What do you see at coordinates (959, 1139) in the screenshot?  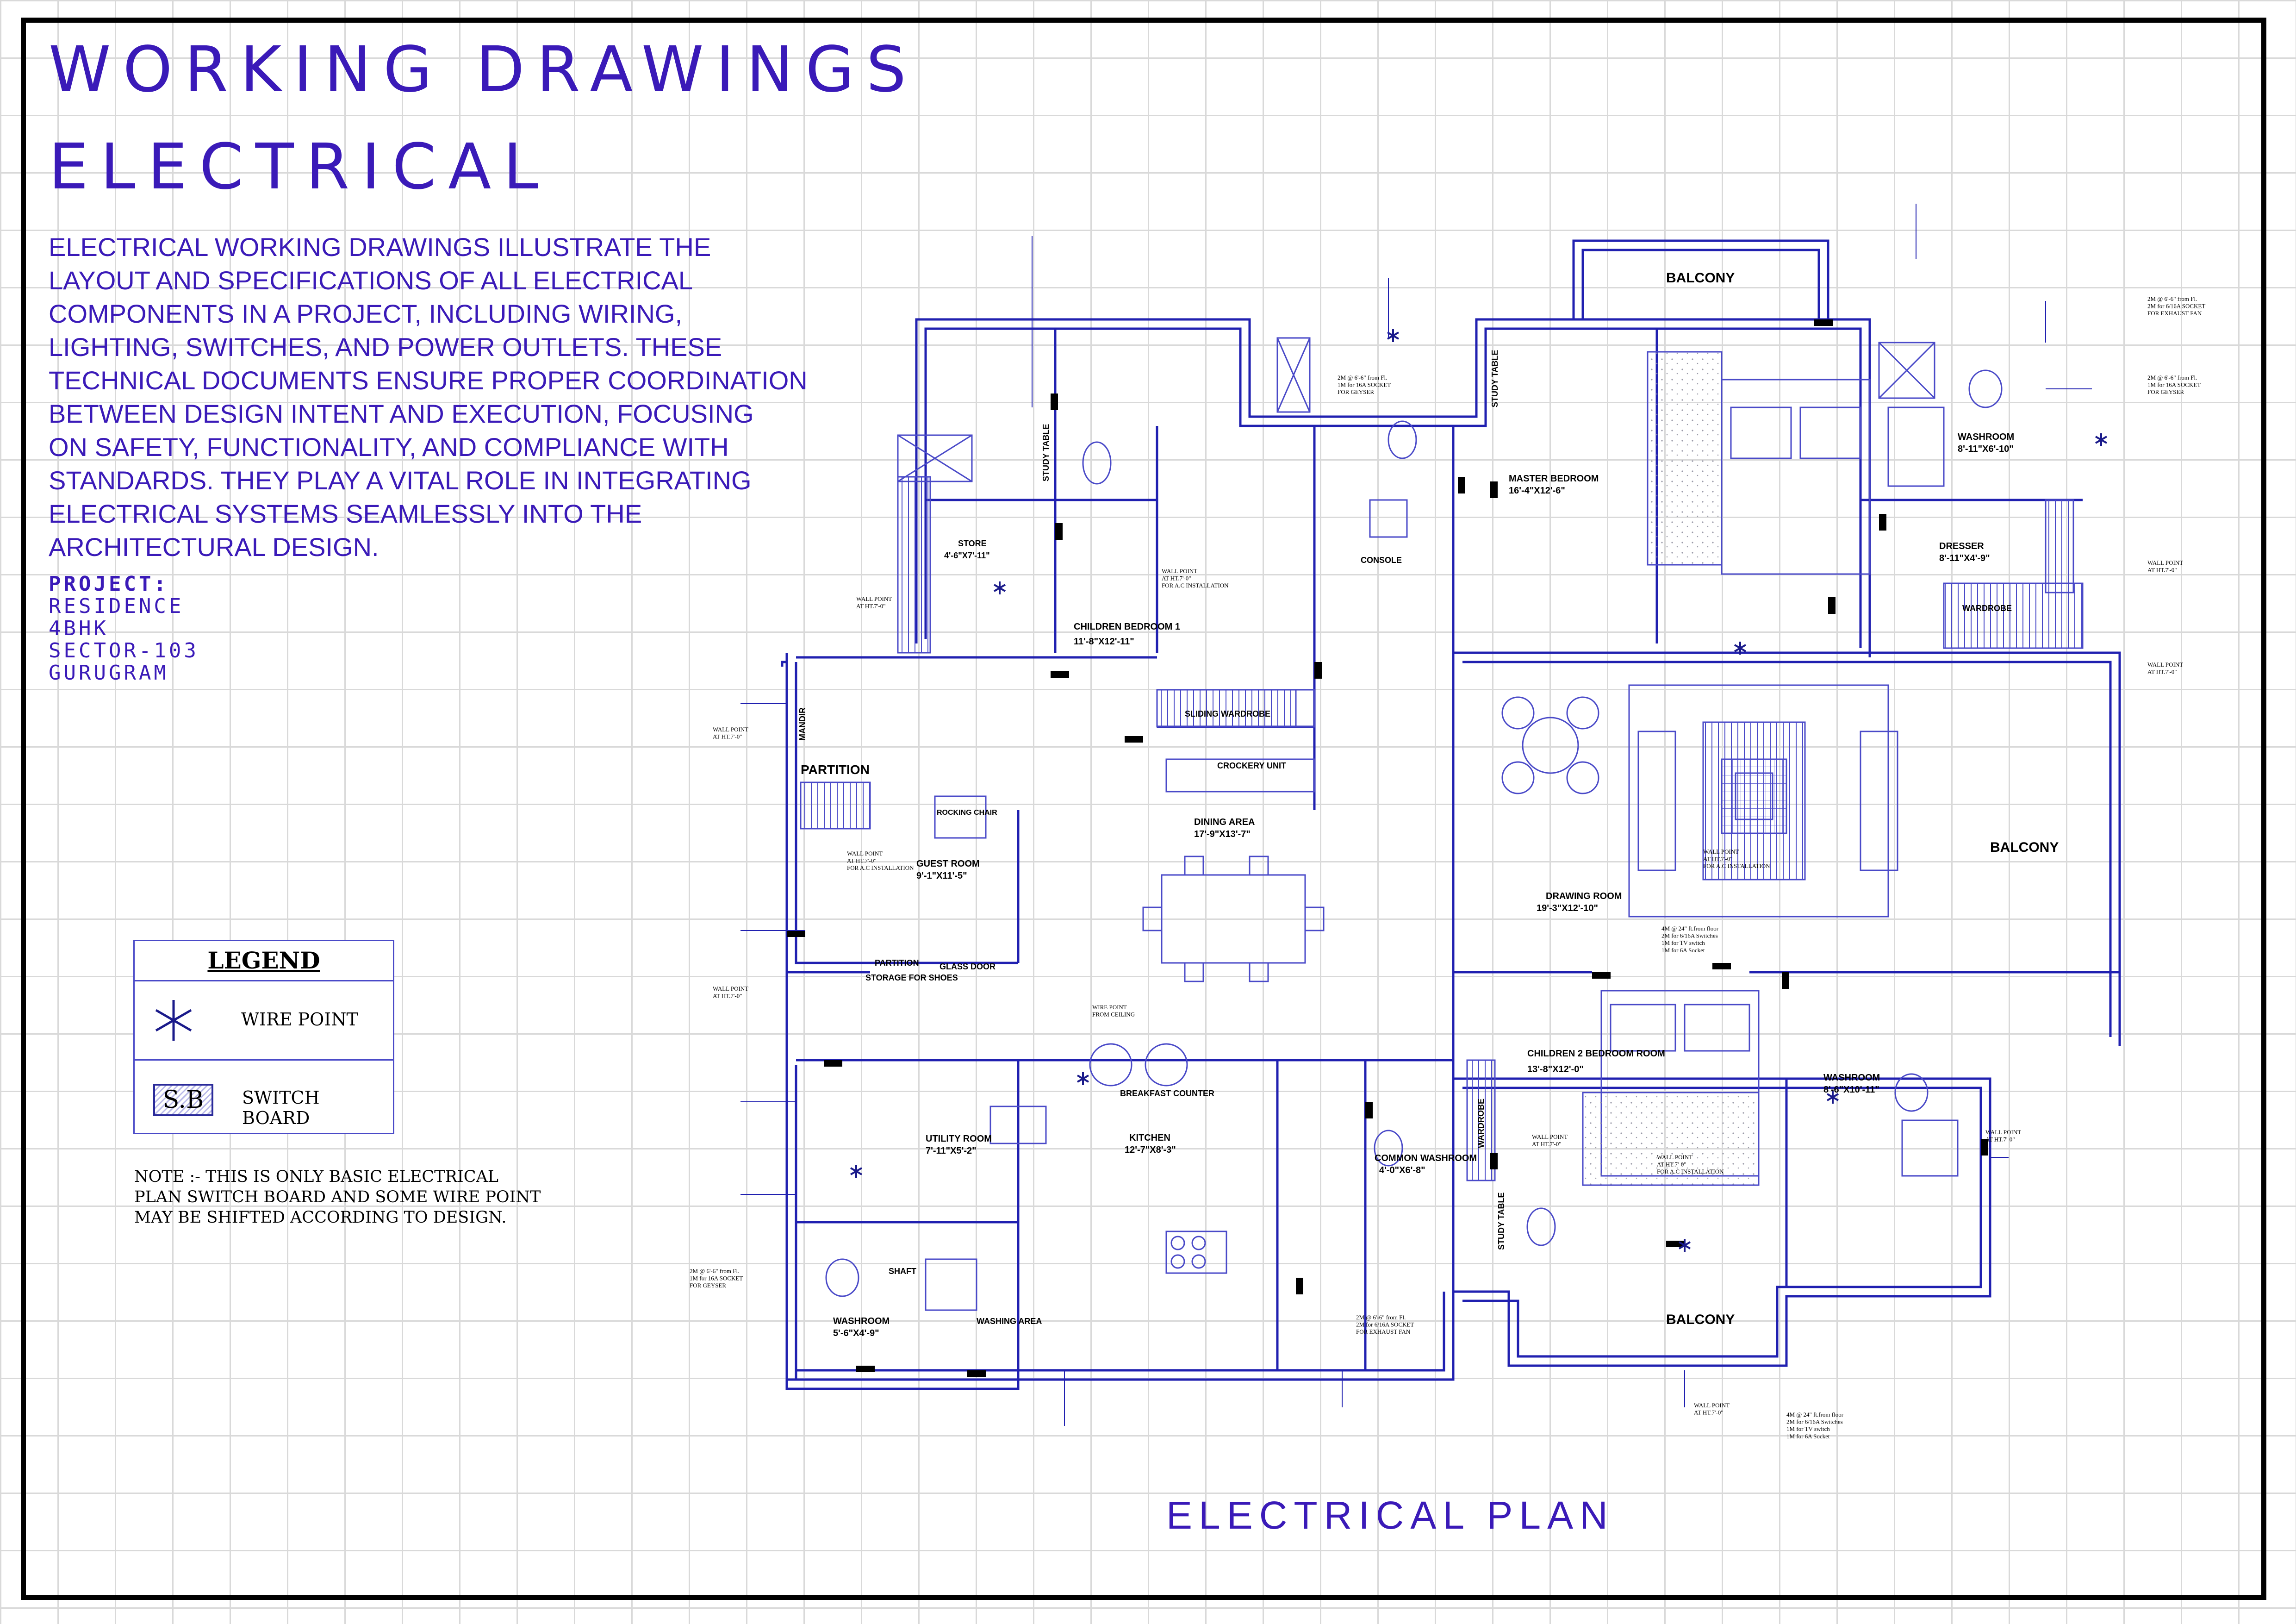 I see `label-utility-room: UTILITY ROOM` at bounding box center [959, 1139].